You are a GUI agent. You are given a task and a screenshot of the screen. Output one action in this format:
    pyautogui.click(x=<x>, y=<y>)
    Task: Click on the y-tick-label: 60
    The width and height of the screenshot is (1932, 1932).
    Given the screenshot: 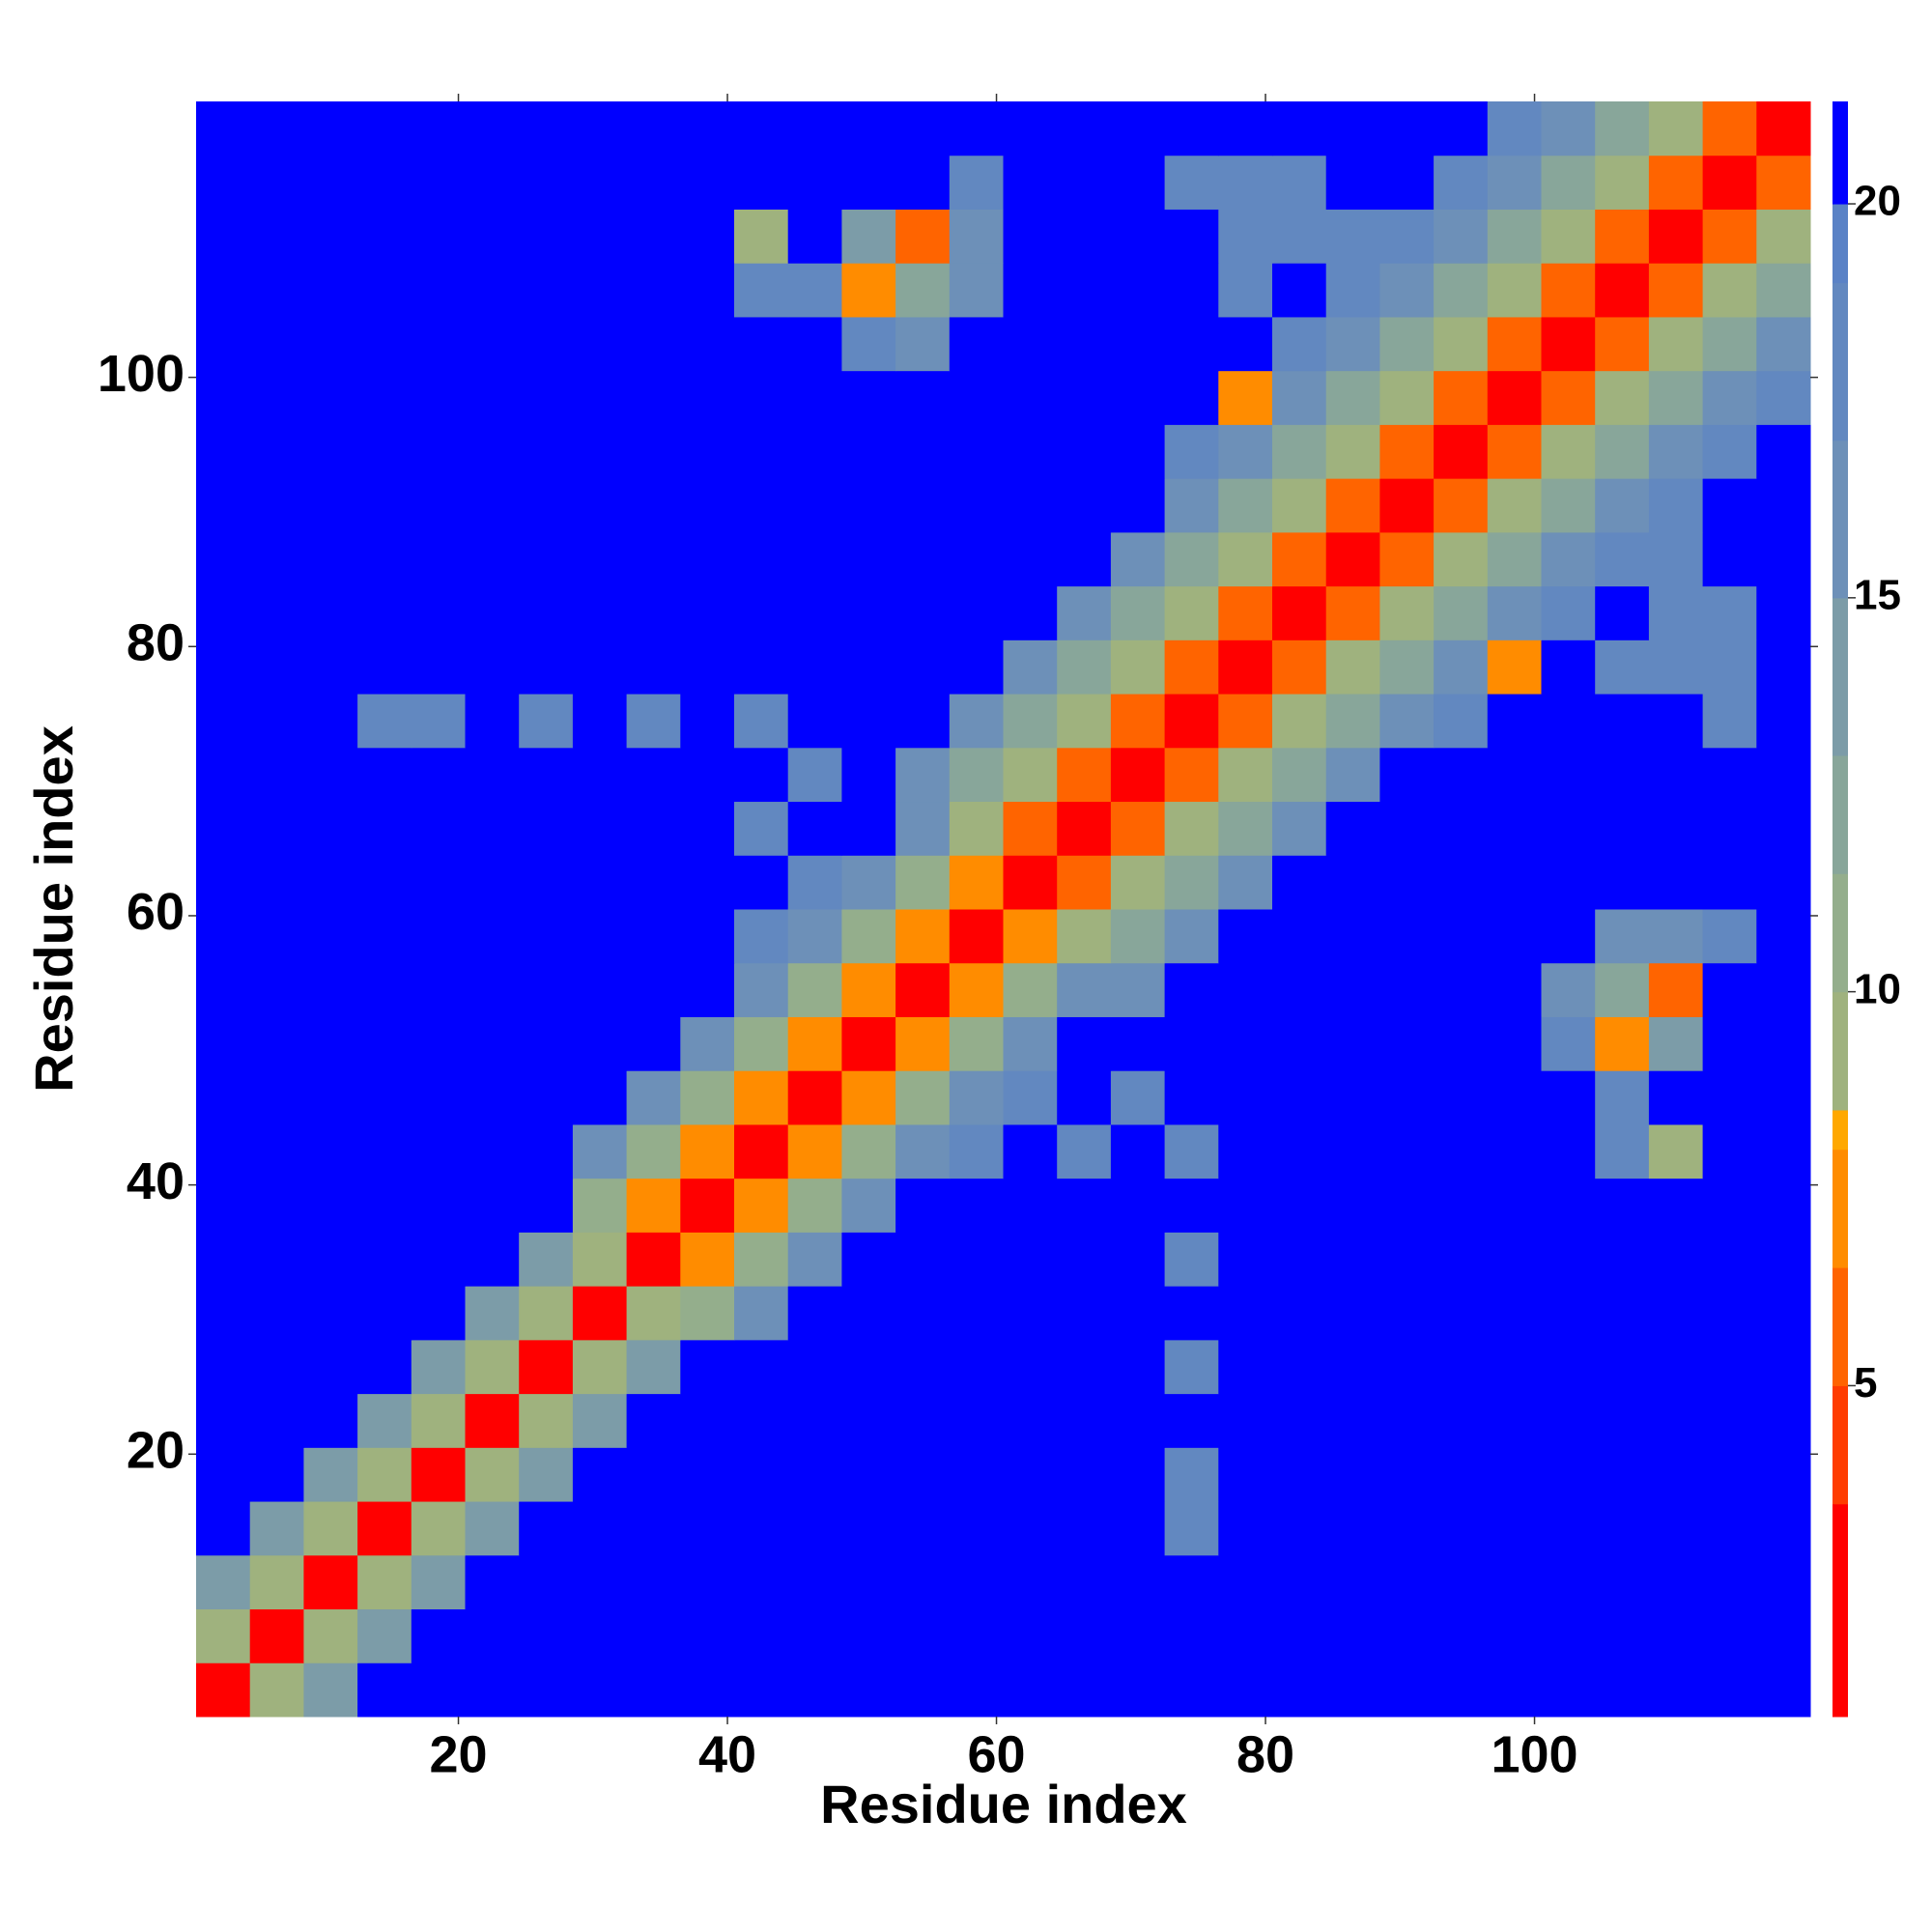 What is the action you would take?
    pyautogui.click(x=156, y=912)
    